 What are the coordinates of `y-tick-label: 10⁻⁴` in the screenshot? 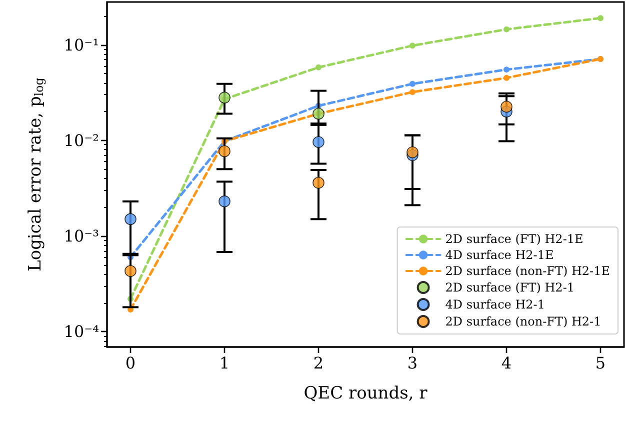 It's located at (81, 332).